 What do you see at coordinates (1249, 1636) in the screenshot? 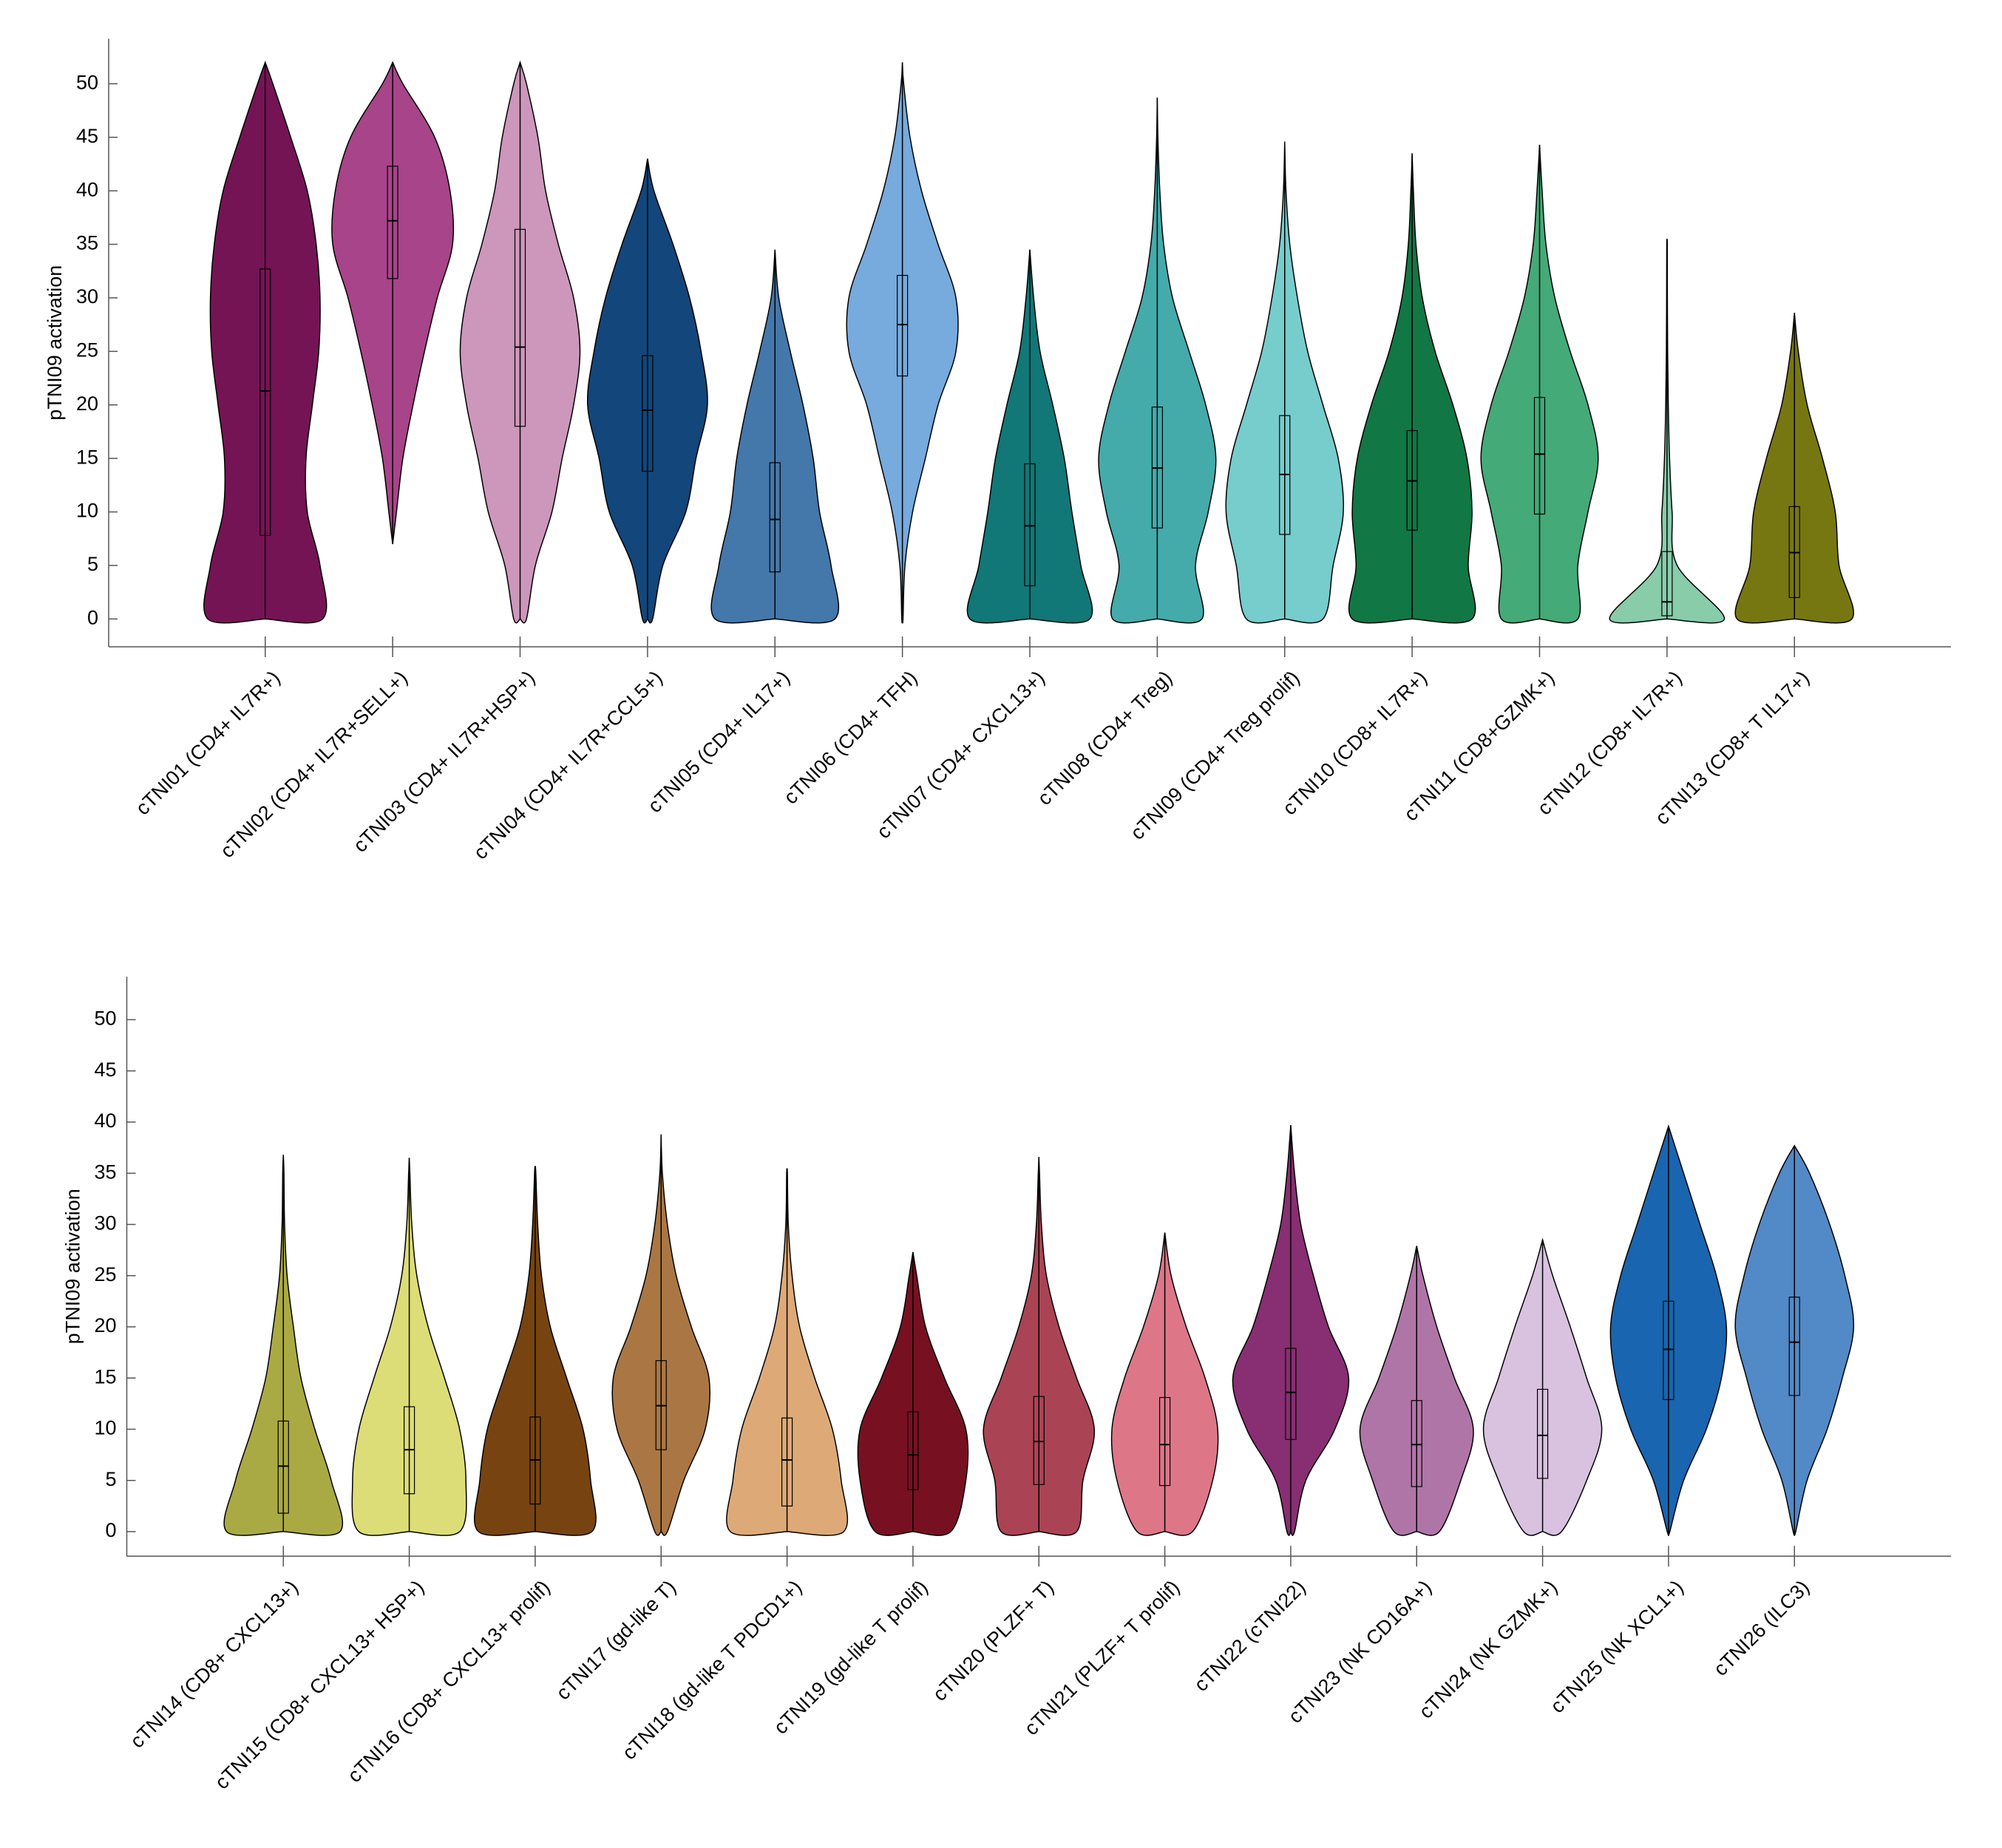
I see `x-tick-label: cTNI22 (cTNI22)` at bounding box center [1249, 1636].